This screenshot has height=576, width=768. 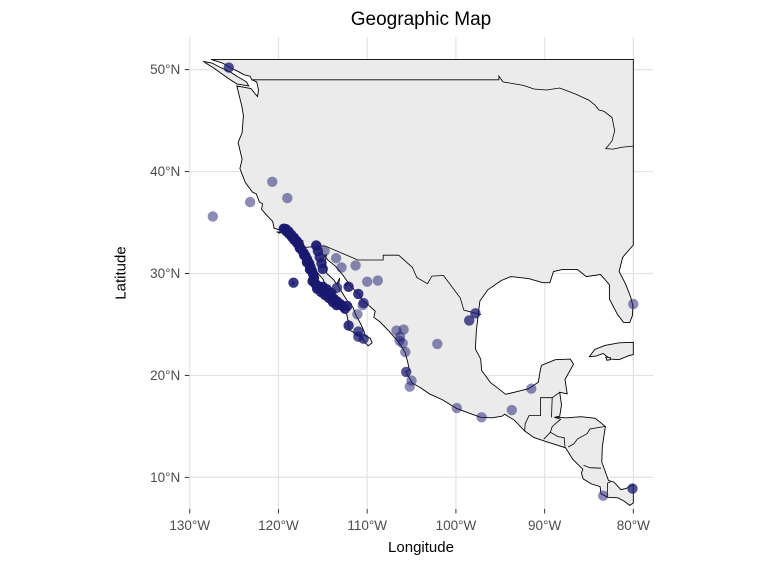 What do you see at coordinates (633, 525) in the screenshot?
I see `x-tick-label: 80°W` at bounding box center [633, 525].